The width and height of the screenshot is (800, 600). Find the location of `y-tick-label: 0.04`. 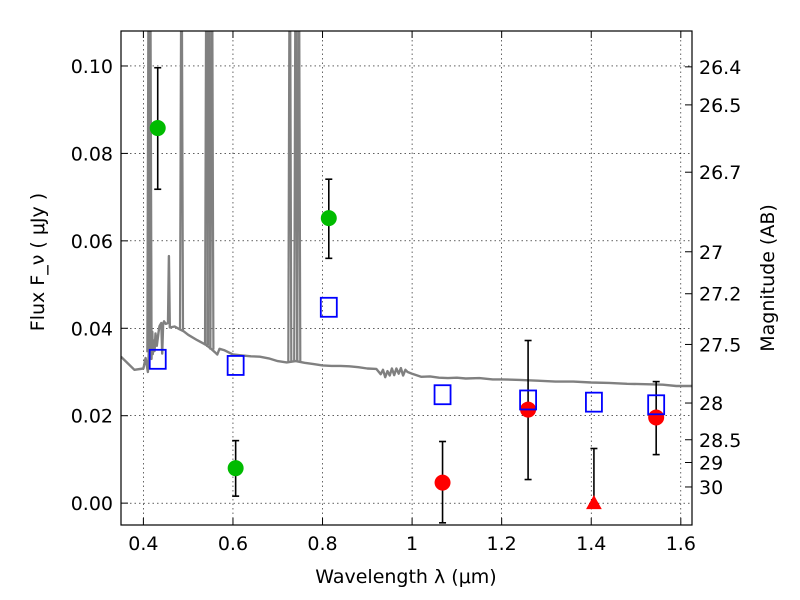

y-tick-label: 0.04 is located at coordinates (92, 329).